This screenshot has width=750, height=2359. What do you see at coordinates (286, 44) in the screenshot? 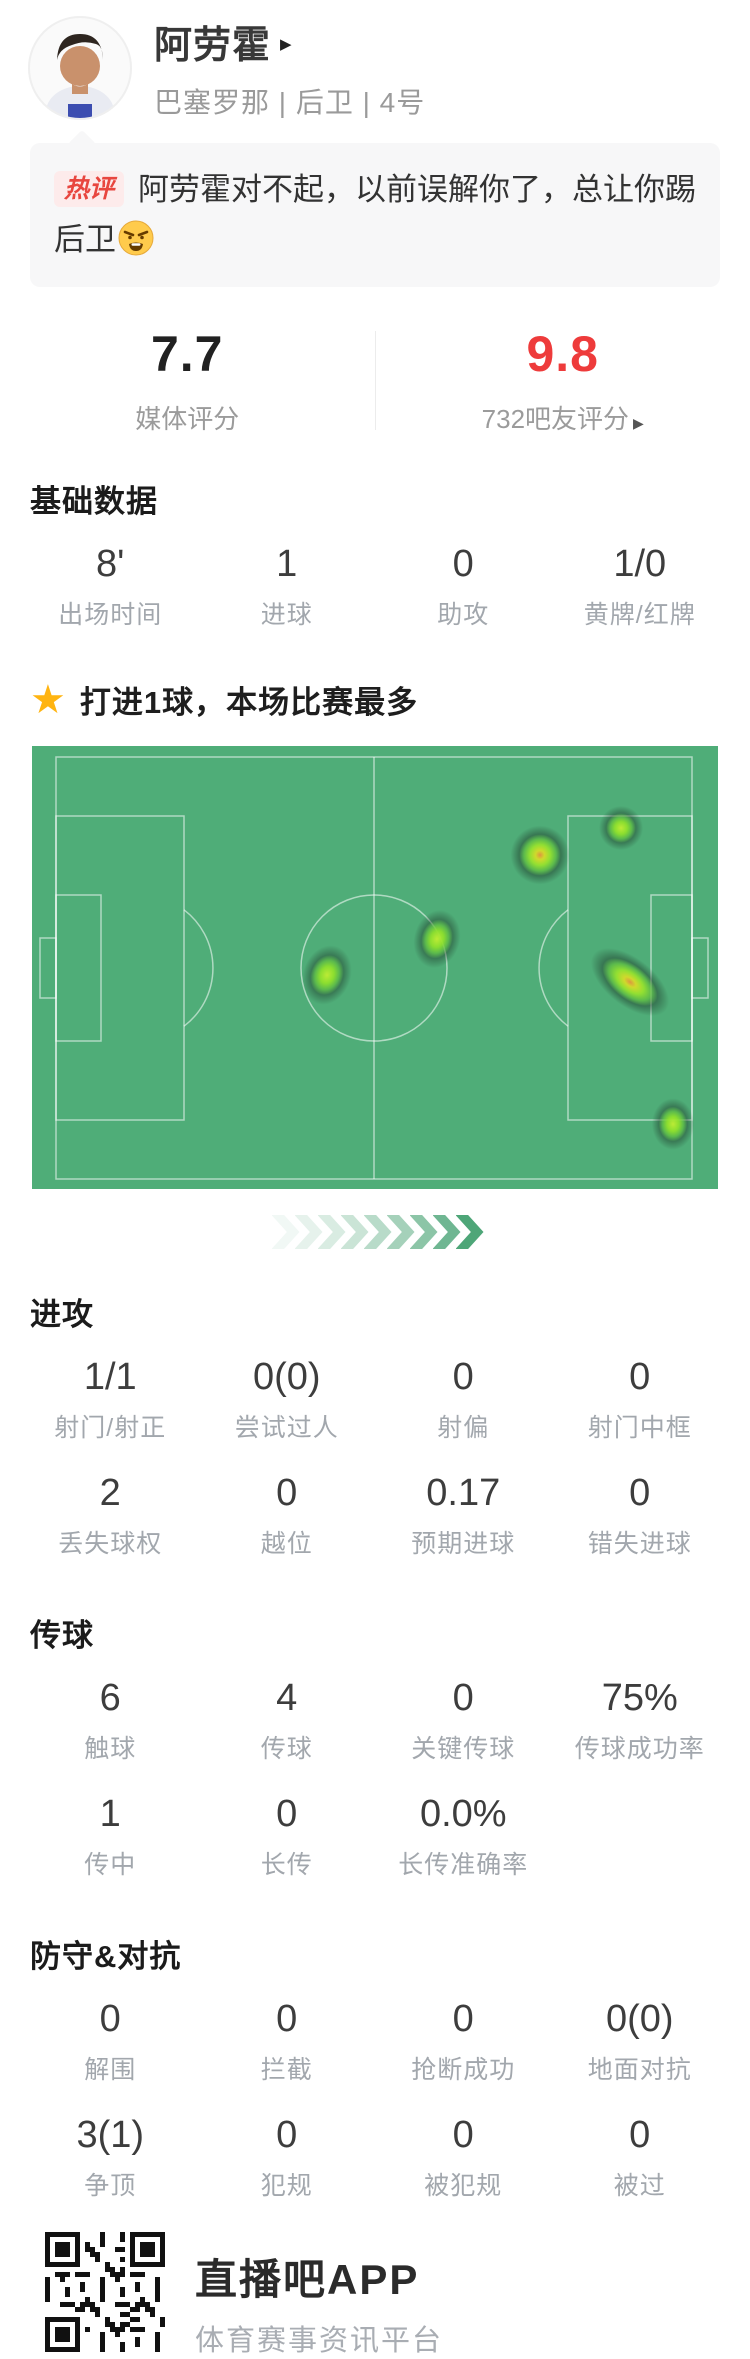
I see `name-dropdown-caret-icon: ▶` at bounding box center [286, 44].